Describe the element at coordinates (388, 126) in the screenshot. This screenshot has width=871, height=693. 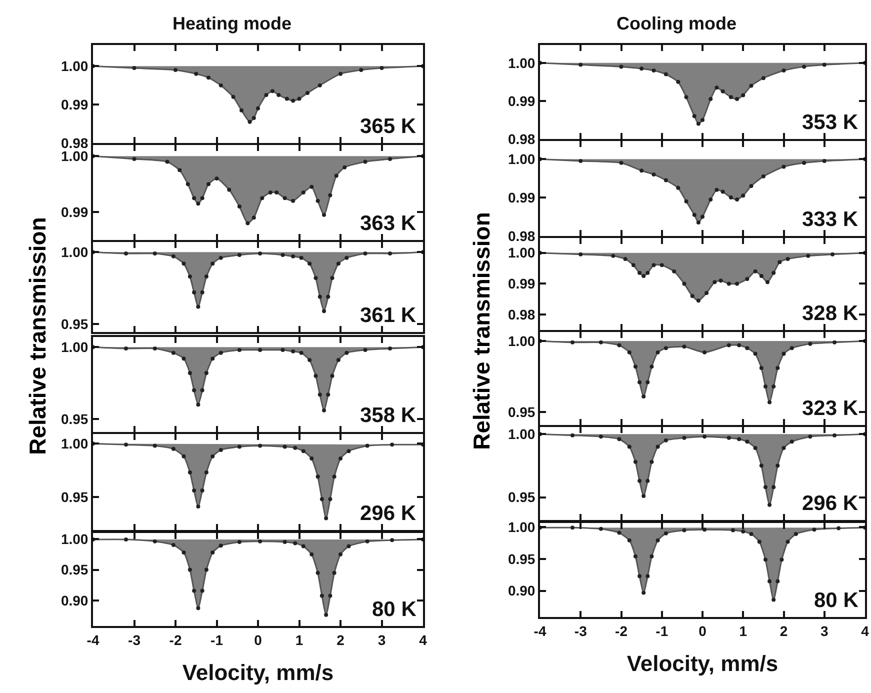
I see `annotation: 365 K` at that location.